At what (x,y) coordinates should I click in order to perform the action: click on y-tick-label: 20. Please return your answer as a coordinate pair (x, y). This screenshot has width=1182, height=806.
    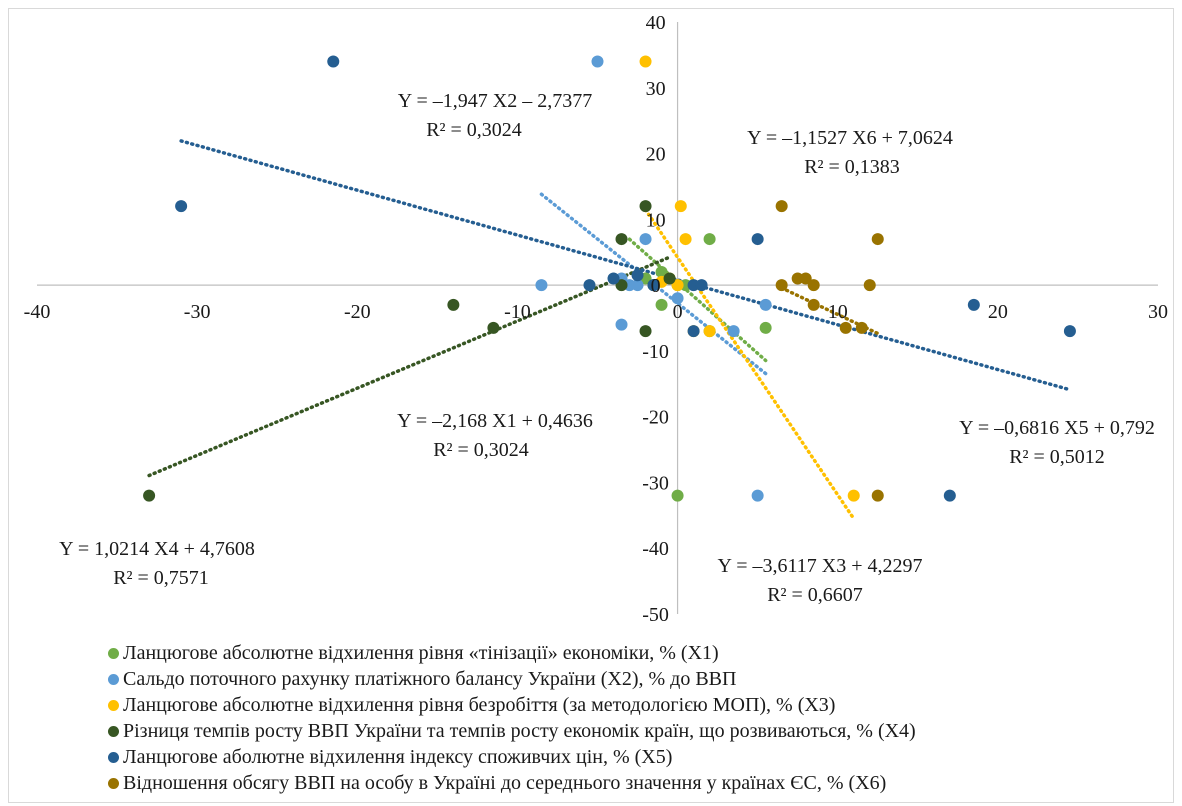
    Looking at the image, I should click on (656, 155).